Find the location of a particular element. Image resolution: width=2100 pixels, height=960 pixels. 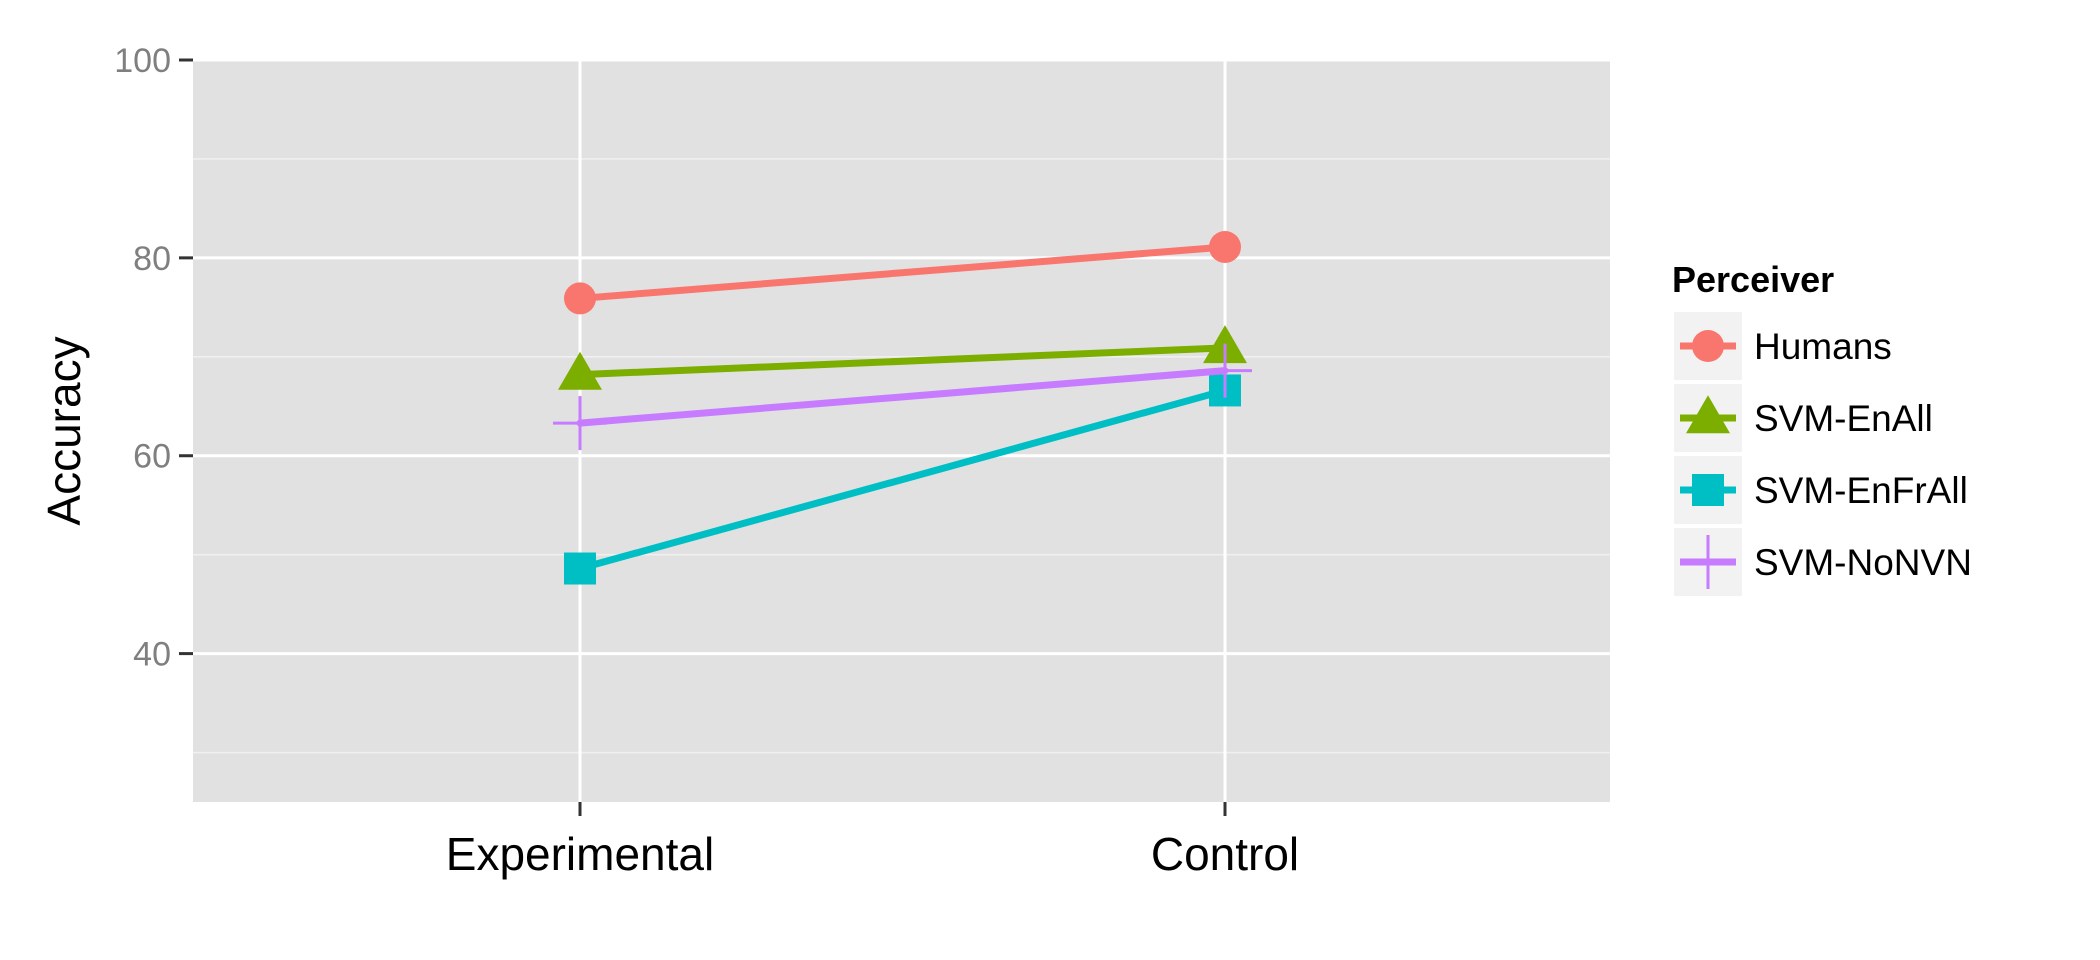

y-tick-label: 100 is located at coordinates (142, 61).